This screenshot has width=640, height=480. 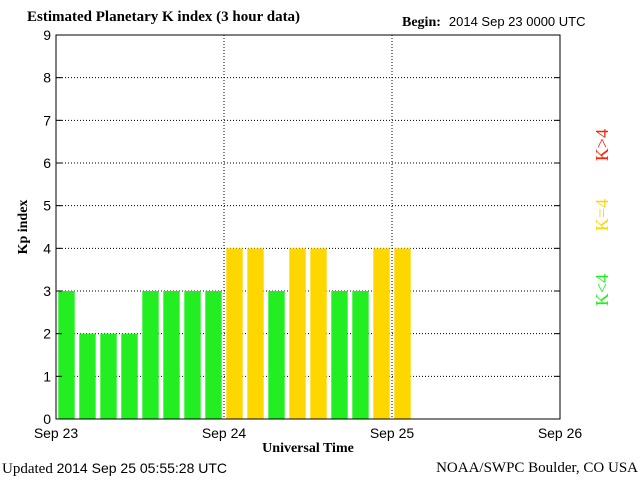 I want to click on y-tick-label: 6, so click(x=47, y=163).